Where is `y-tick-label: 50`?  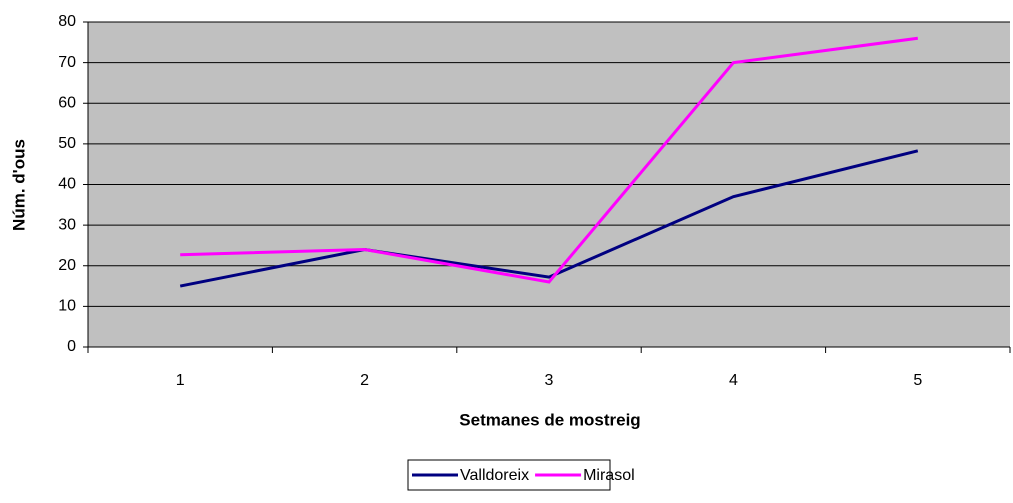 y-tick-label: 50 is located at coordinates (67, 143).